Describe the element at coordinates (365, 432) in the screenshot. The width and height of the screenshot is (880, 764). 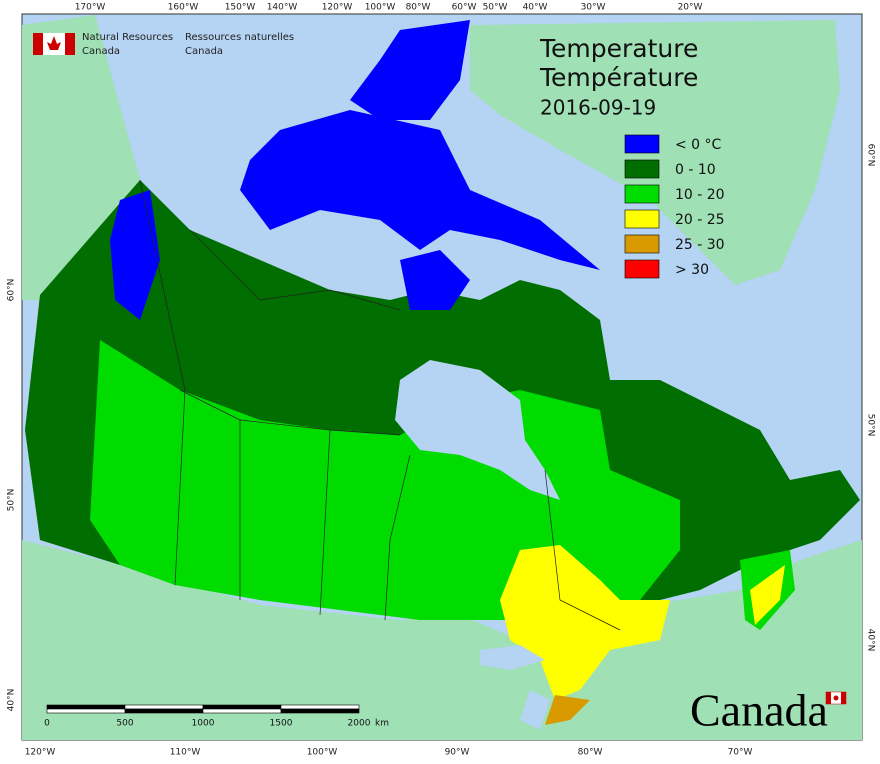
I see `border-60n` at that location.